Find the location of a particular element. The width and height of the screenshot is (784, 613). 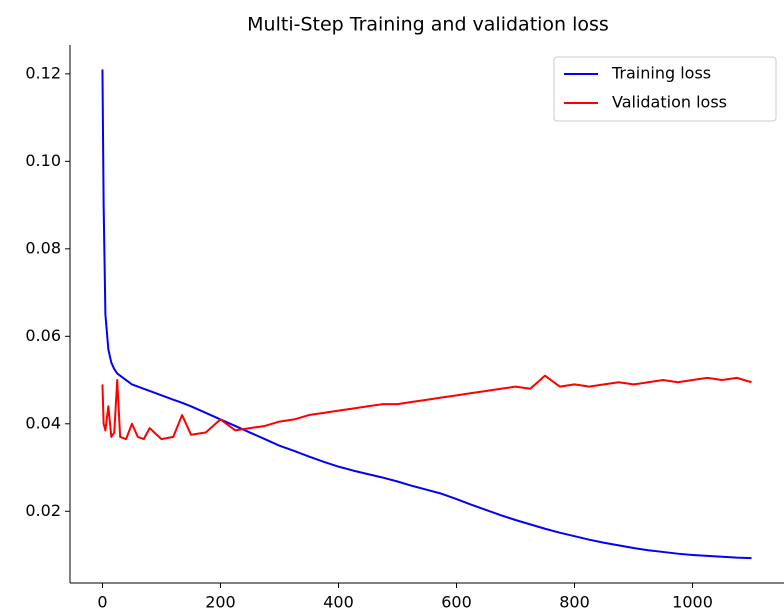

y-tick-label: 0.02 is located at coordinates (43, 510).